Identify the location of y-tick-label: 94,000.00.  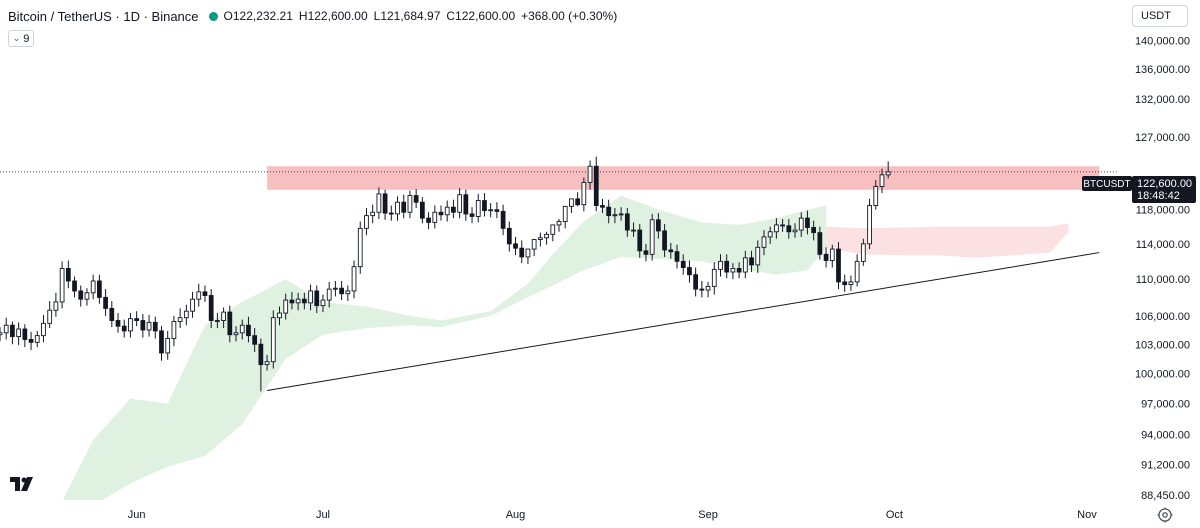
(1165, 436).